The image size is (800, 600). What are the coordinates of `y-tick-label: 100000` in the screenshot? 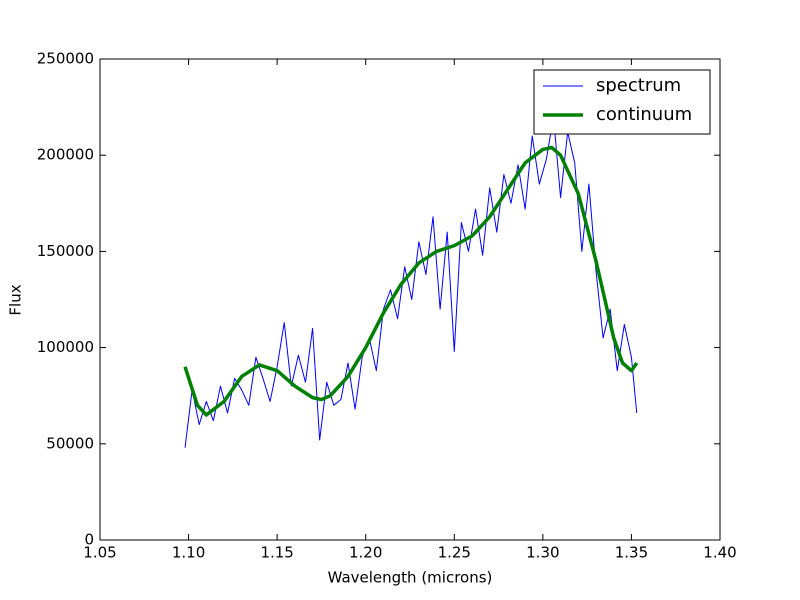 It's located at (65, 347).